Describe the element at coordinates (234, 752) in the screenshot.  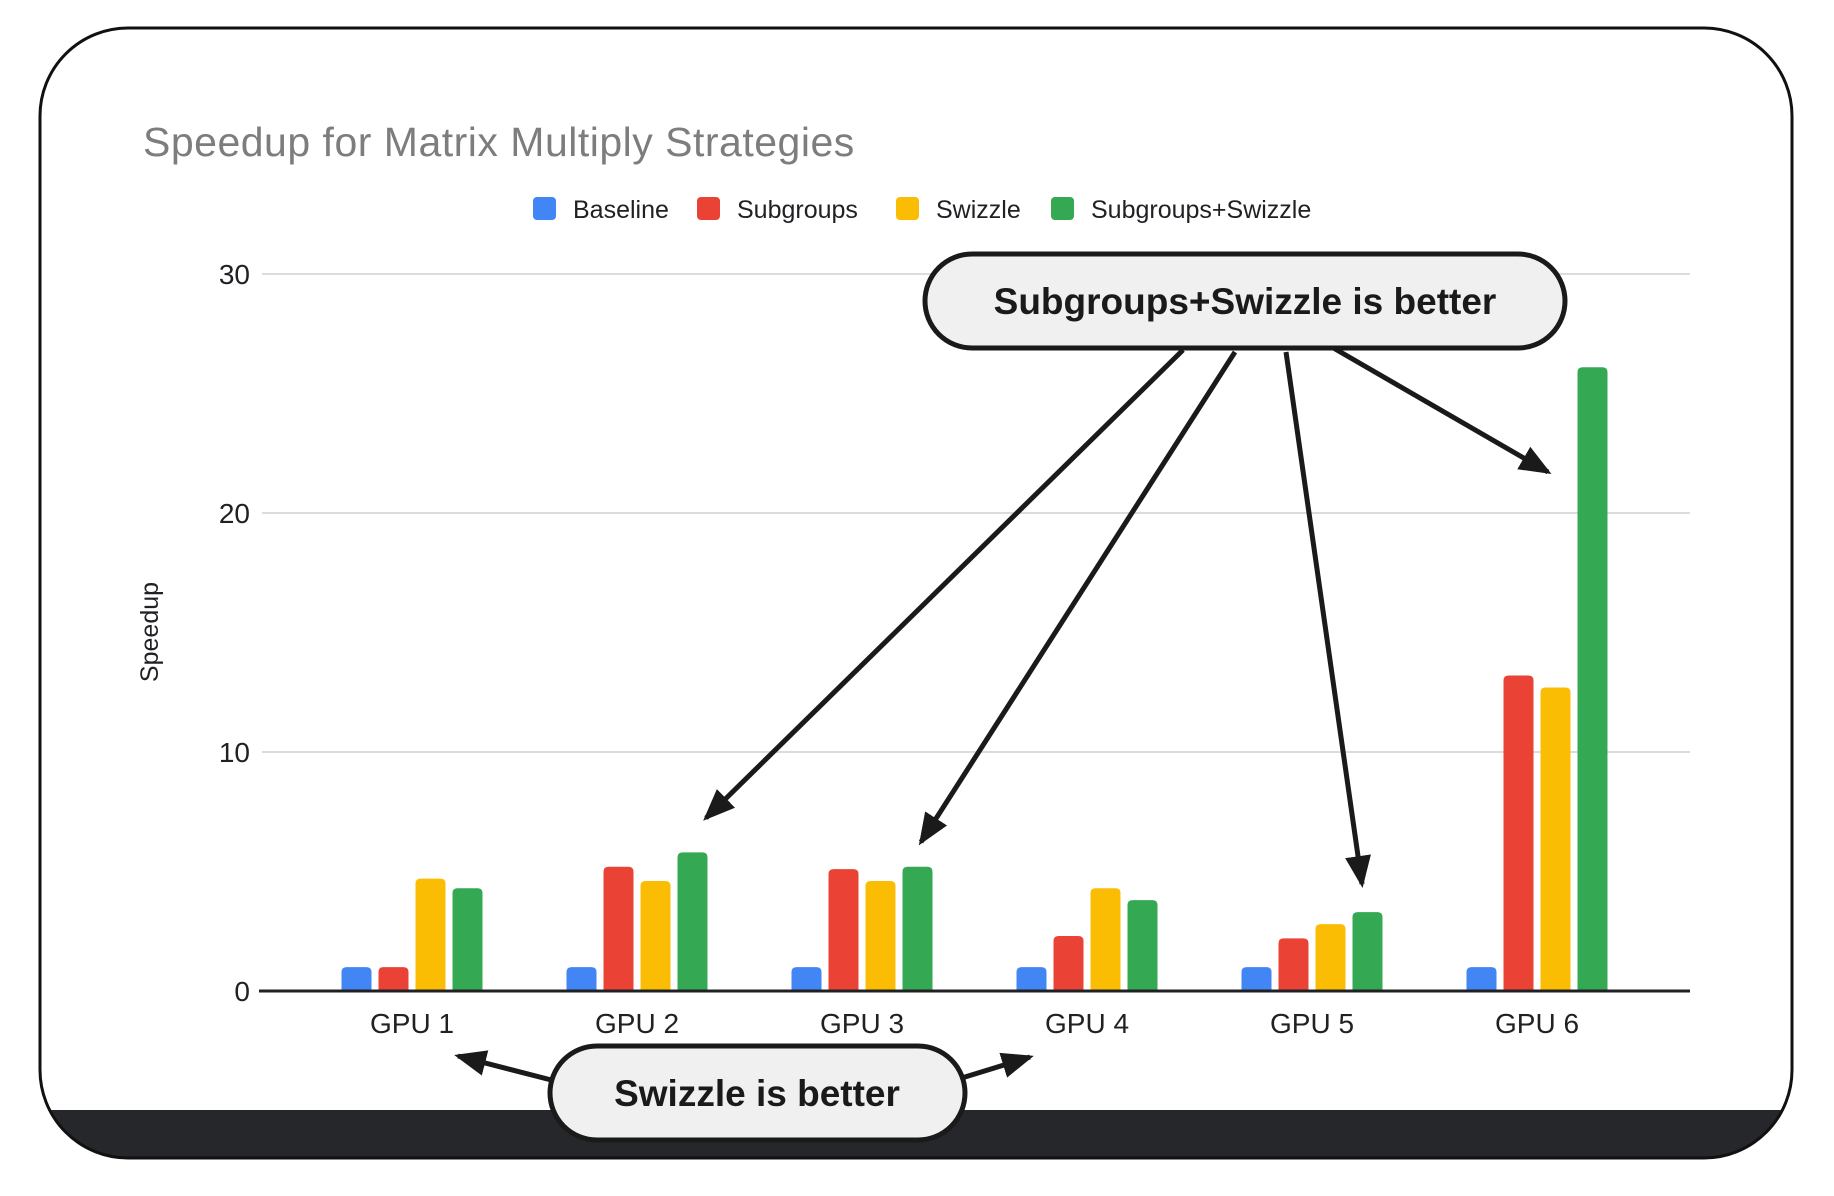
I see `y-tick-label: 10` at that location.